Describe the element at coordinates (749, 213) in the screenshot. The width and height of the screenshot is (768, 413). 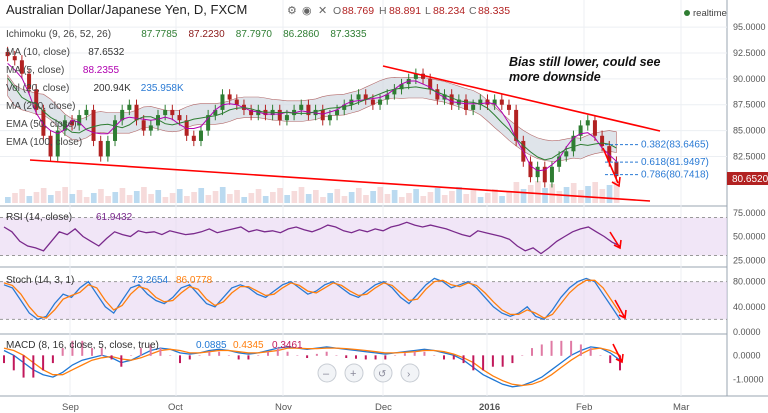
I see `axis-tick-label: 75.0000` at that location.